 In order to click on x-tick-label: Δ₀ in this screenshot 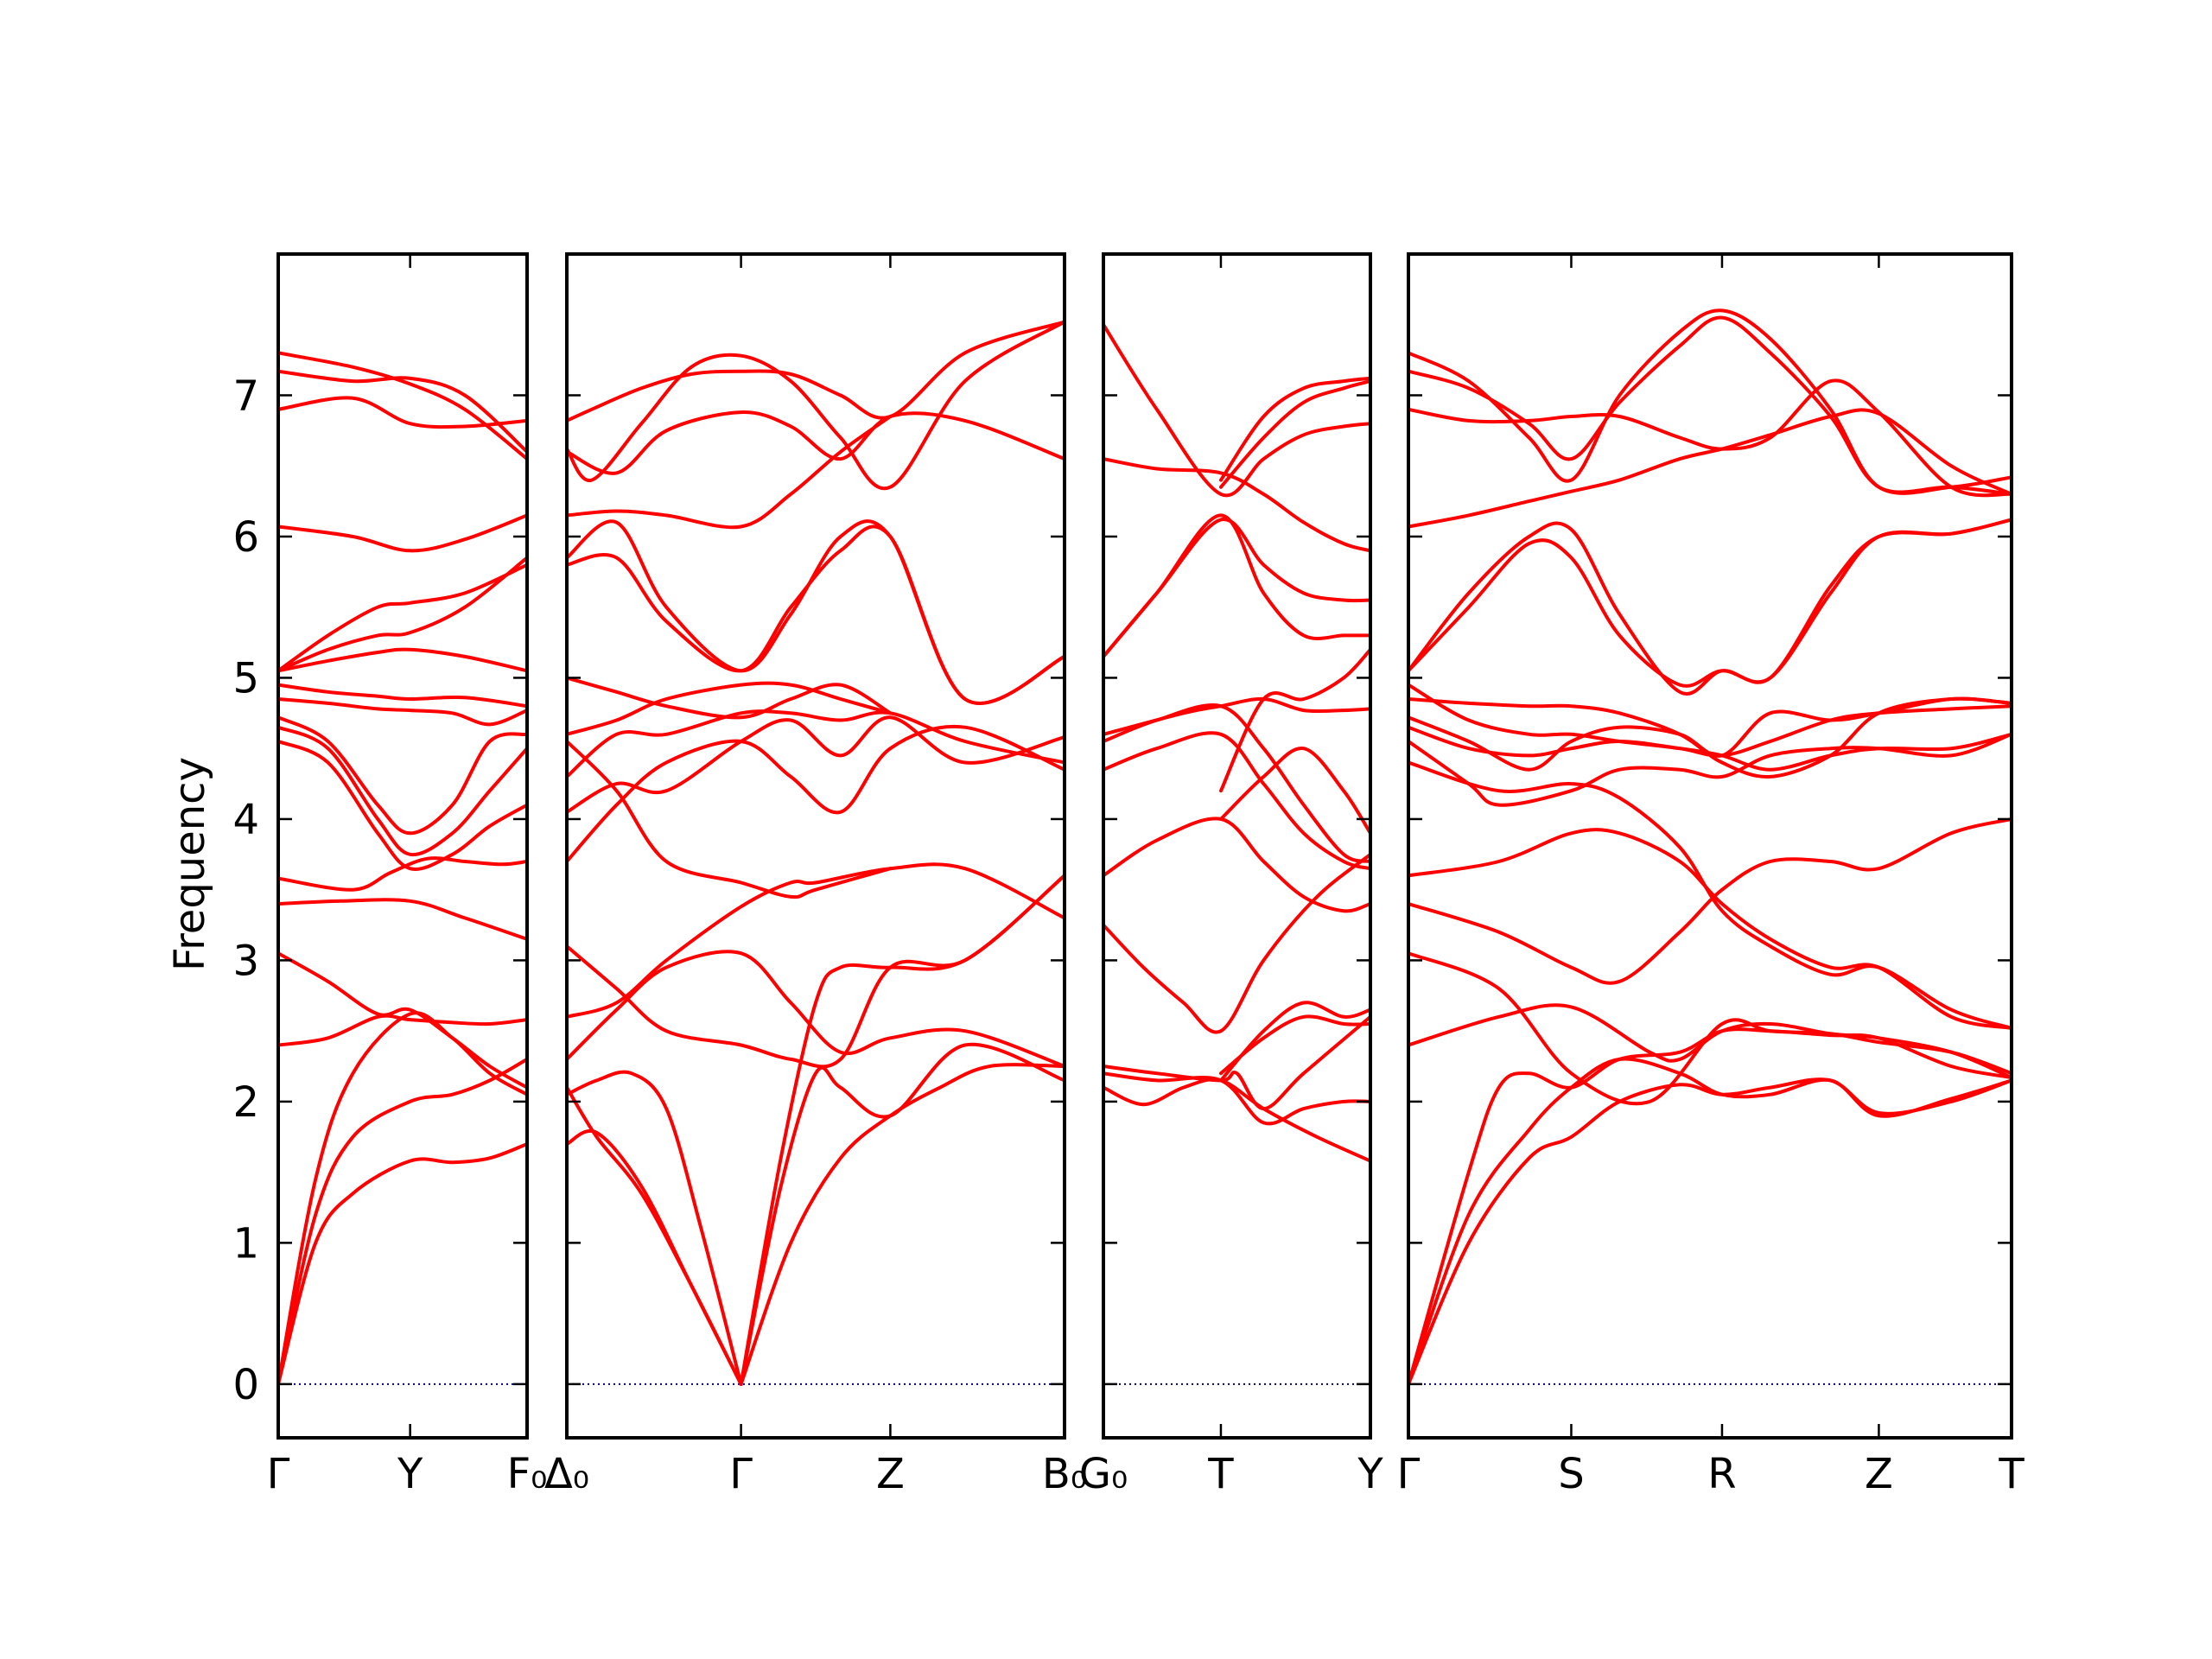, I will do `click(566, 1474)`.